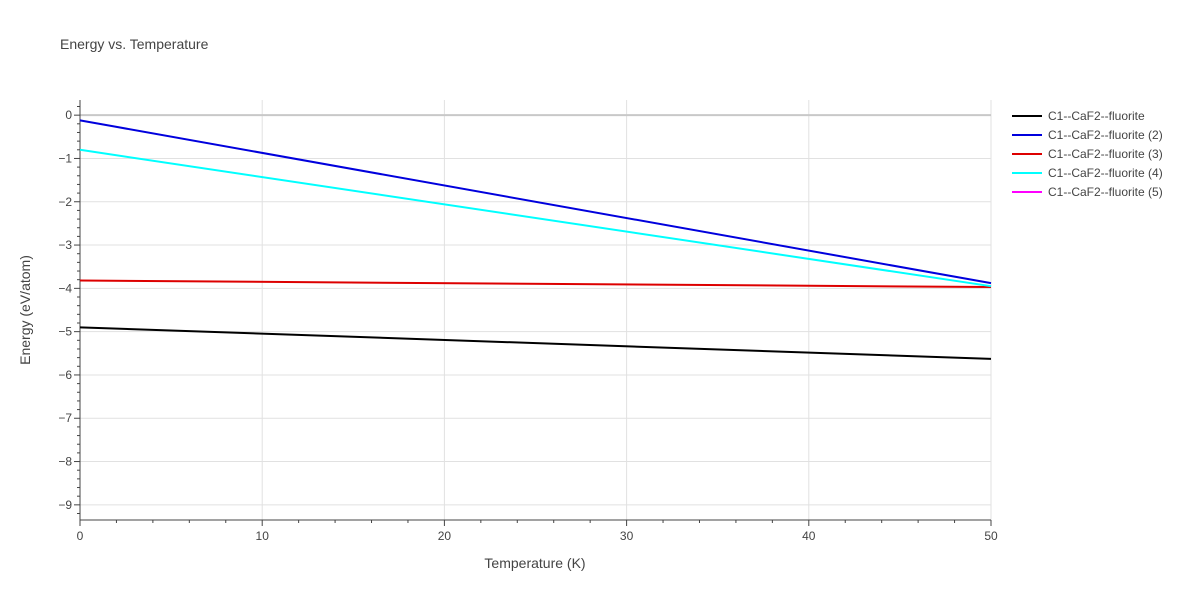 Image resolution: width=1200 pixels, height=600 pixels. Describe the element at coordinates (65, 288) in the screenshot. I see `y-tick-label: −4` at that location.